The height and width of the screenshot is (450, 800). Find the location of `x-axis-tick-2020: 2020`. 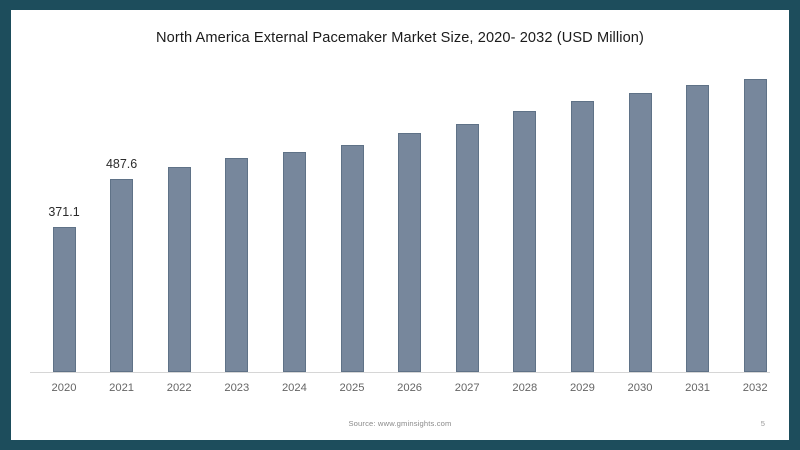

x-axis-tick-2020: 2020 is located at coordinates (64, 388).